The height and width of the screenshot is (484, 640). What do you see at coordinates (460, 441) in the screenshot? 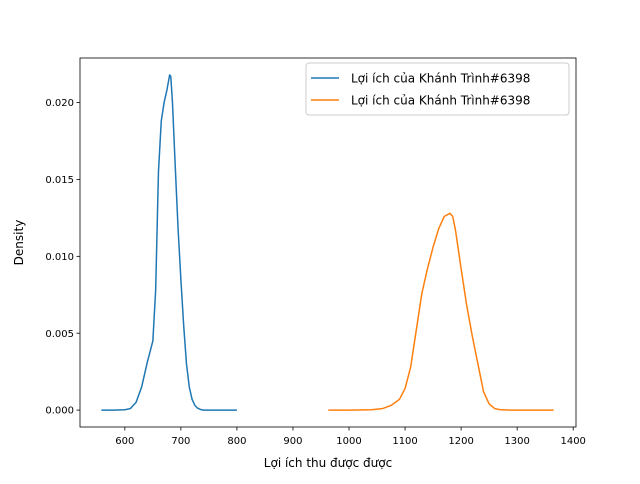
I see `x-tick-label: 1200` at bounding box center [460, 441].